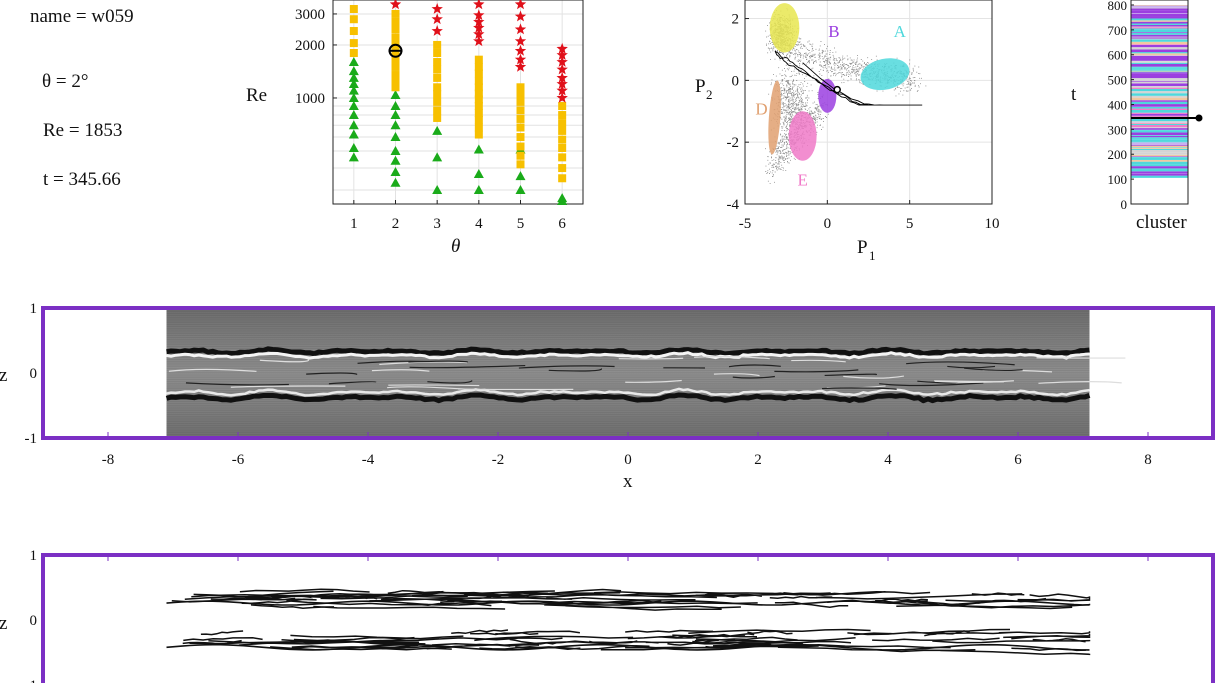 This screenshot has width=1215, height=683. What do you see at coordinates (910, 224) in the screenshot?
I see `projection-xtick-label: 5` at bounding box center [910, 224].